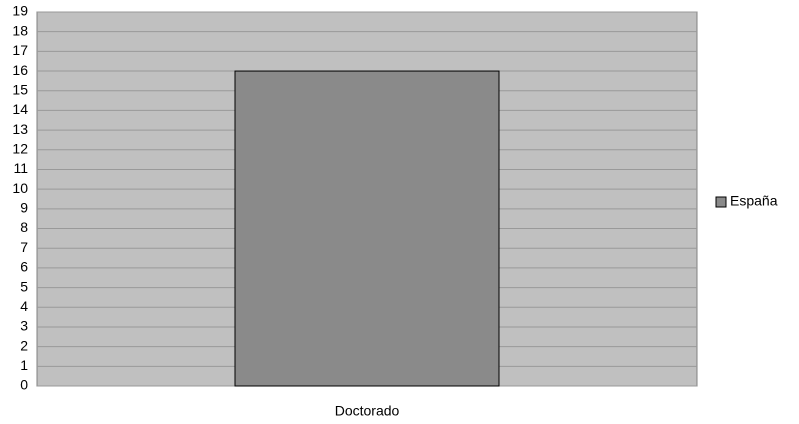 The image size is (799, 424). Describe the element at coordinates (754, 201) in the screenshot. I see `legend-label: España` at that location.